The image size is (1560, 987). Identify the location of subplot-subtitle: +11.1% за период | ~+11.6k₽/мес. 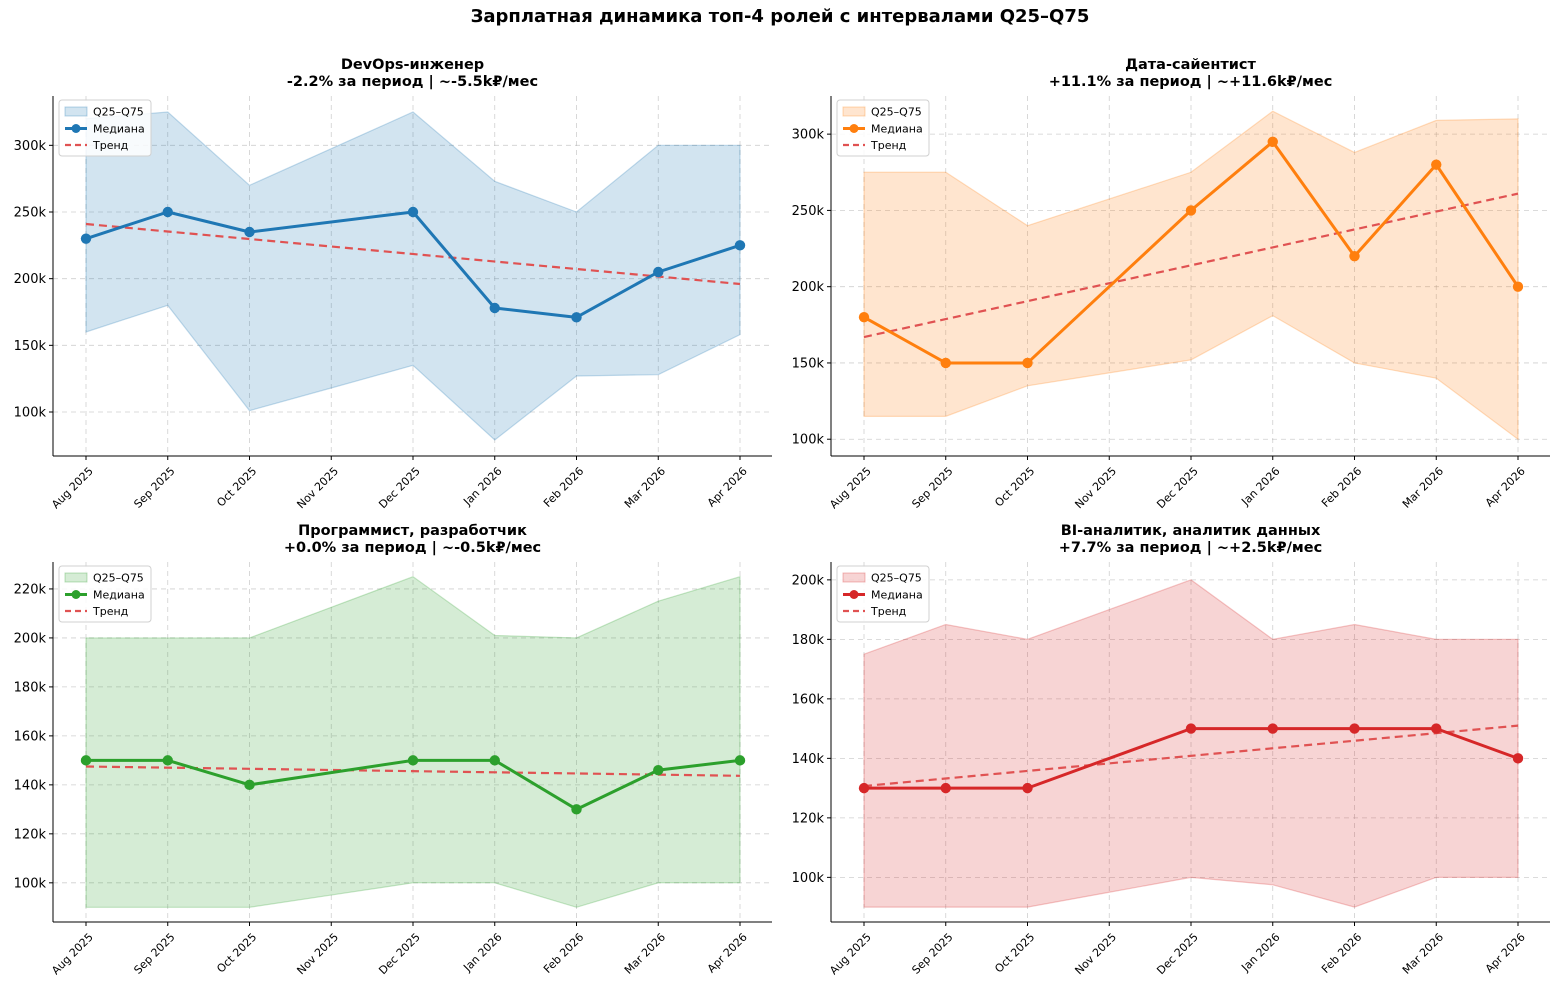
(1191, 82).